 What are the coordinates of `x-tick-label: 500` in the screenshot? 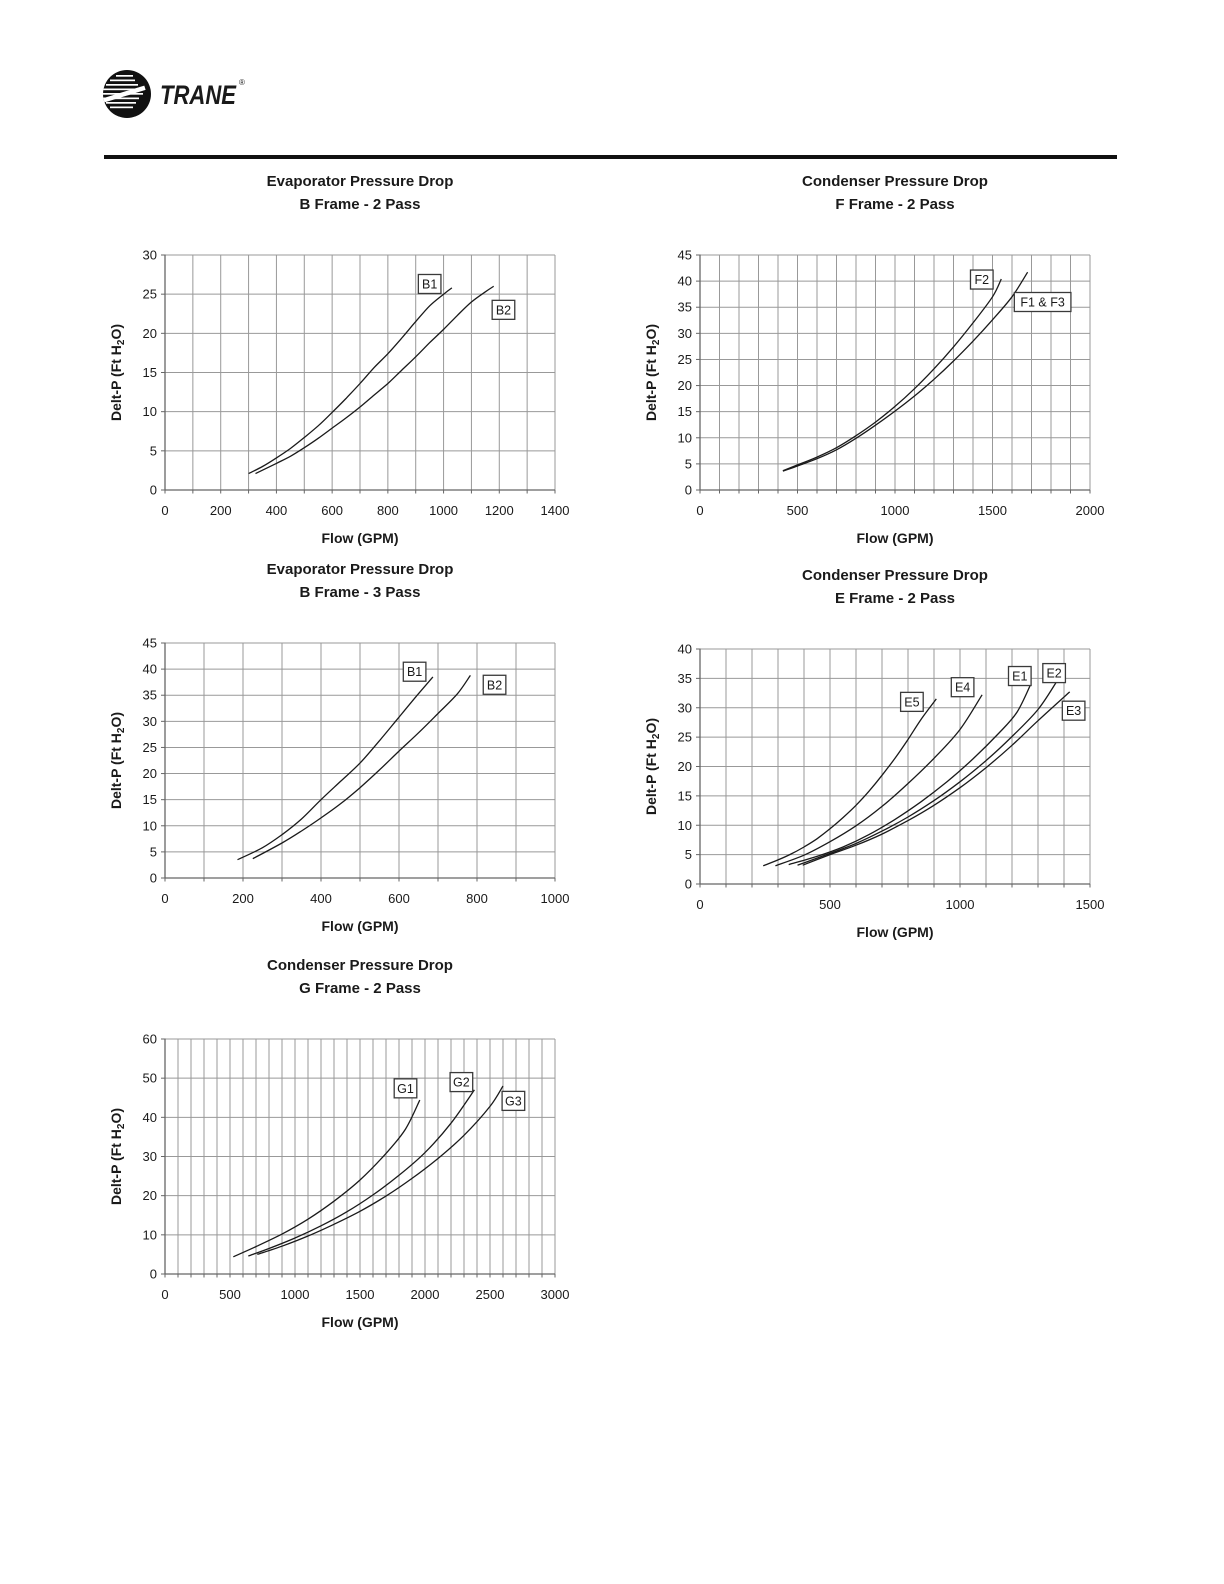 It's located at (830, 904).